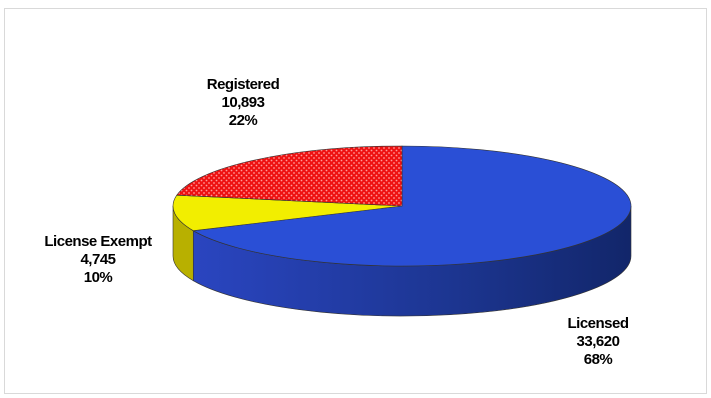 This screenshot has width=711, height=398. I want to click on label-registered-value: 10,893, so click(243, 102).